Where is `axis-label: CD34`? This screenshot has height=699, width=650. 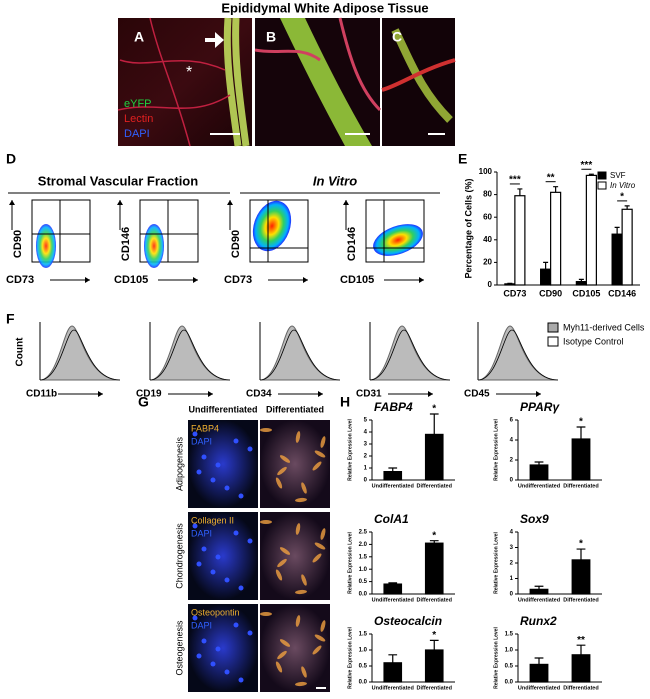
axis-label: CD34 is located at coordinates (259, 394).